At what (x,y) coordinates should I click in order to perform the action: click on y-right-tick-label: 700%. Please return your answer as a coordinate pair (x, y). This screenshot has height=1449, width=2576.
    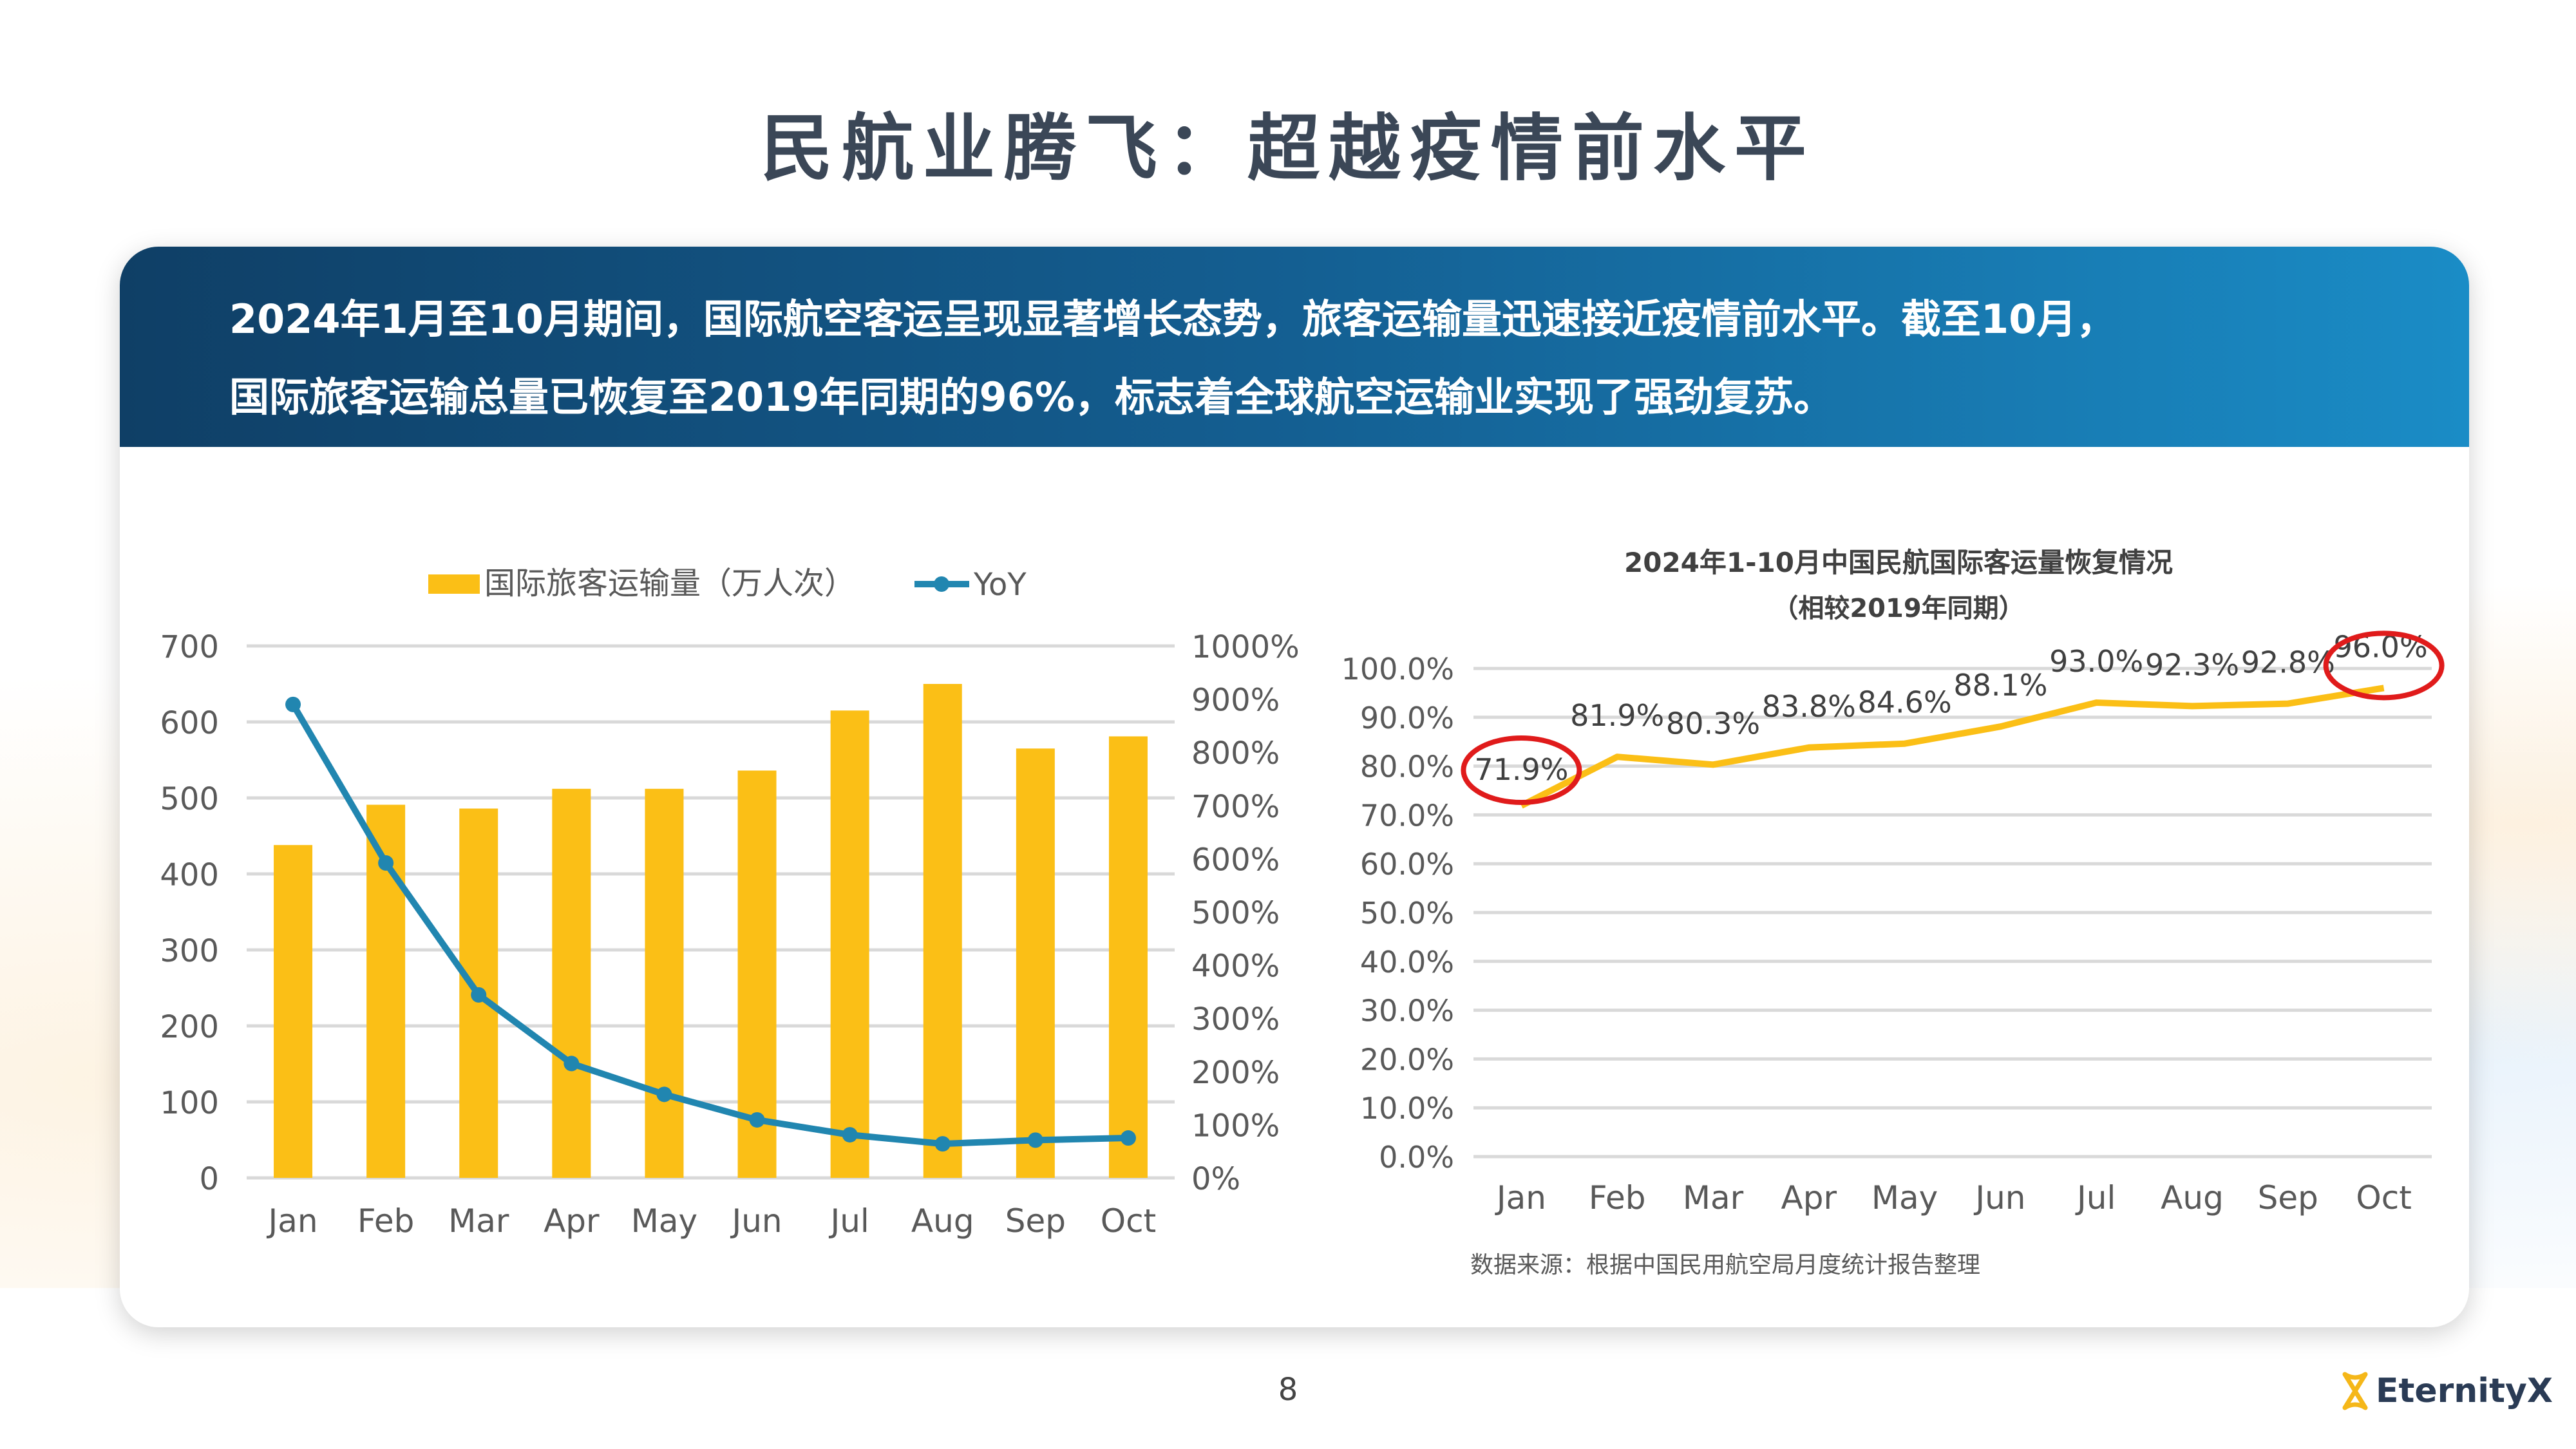
    Looking at the image, I should click on (1235, 807).